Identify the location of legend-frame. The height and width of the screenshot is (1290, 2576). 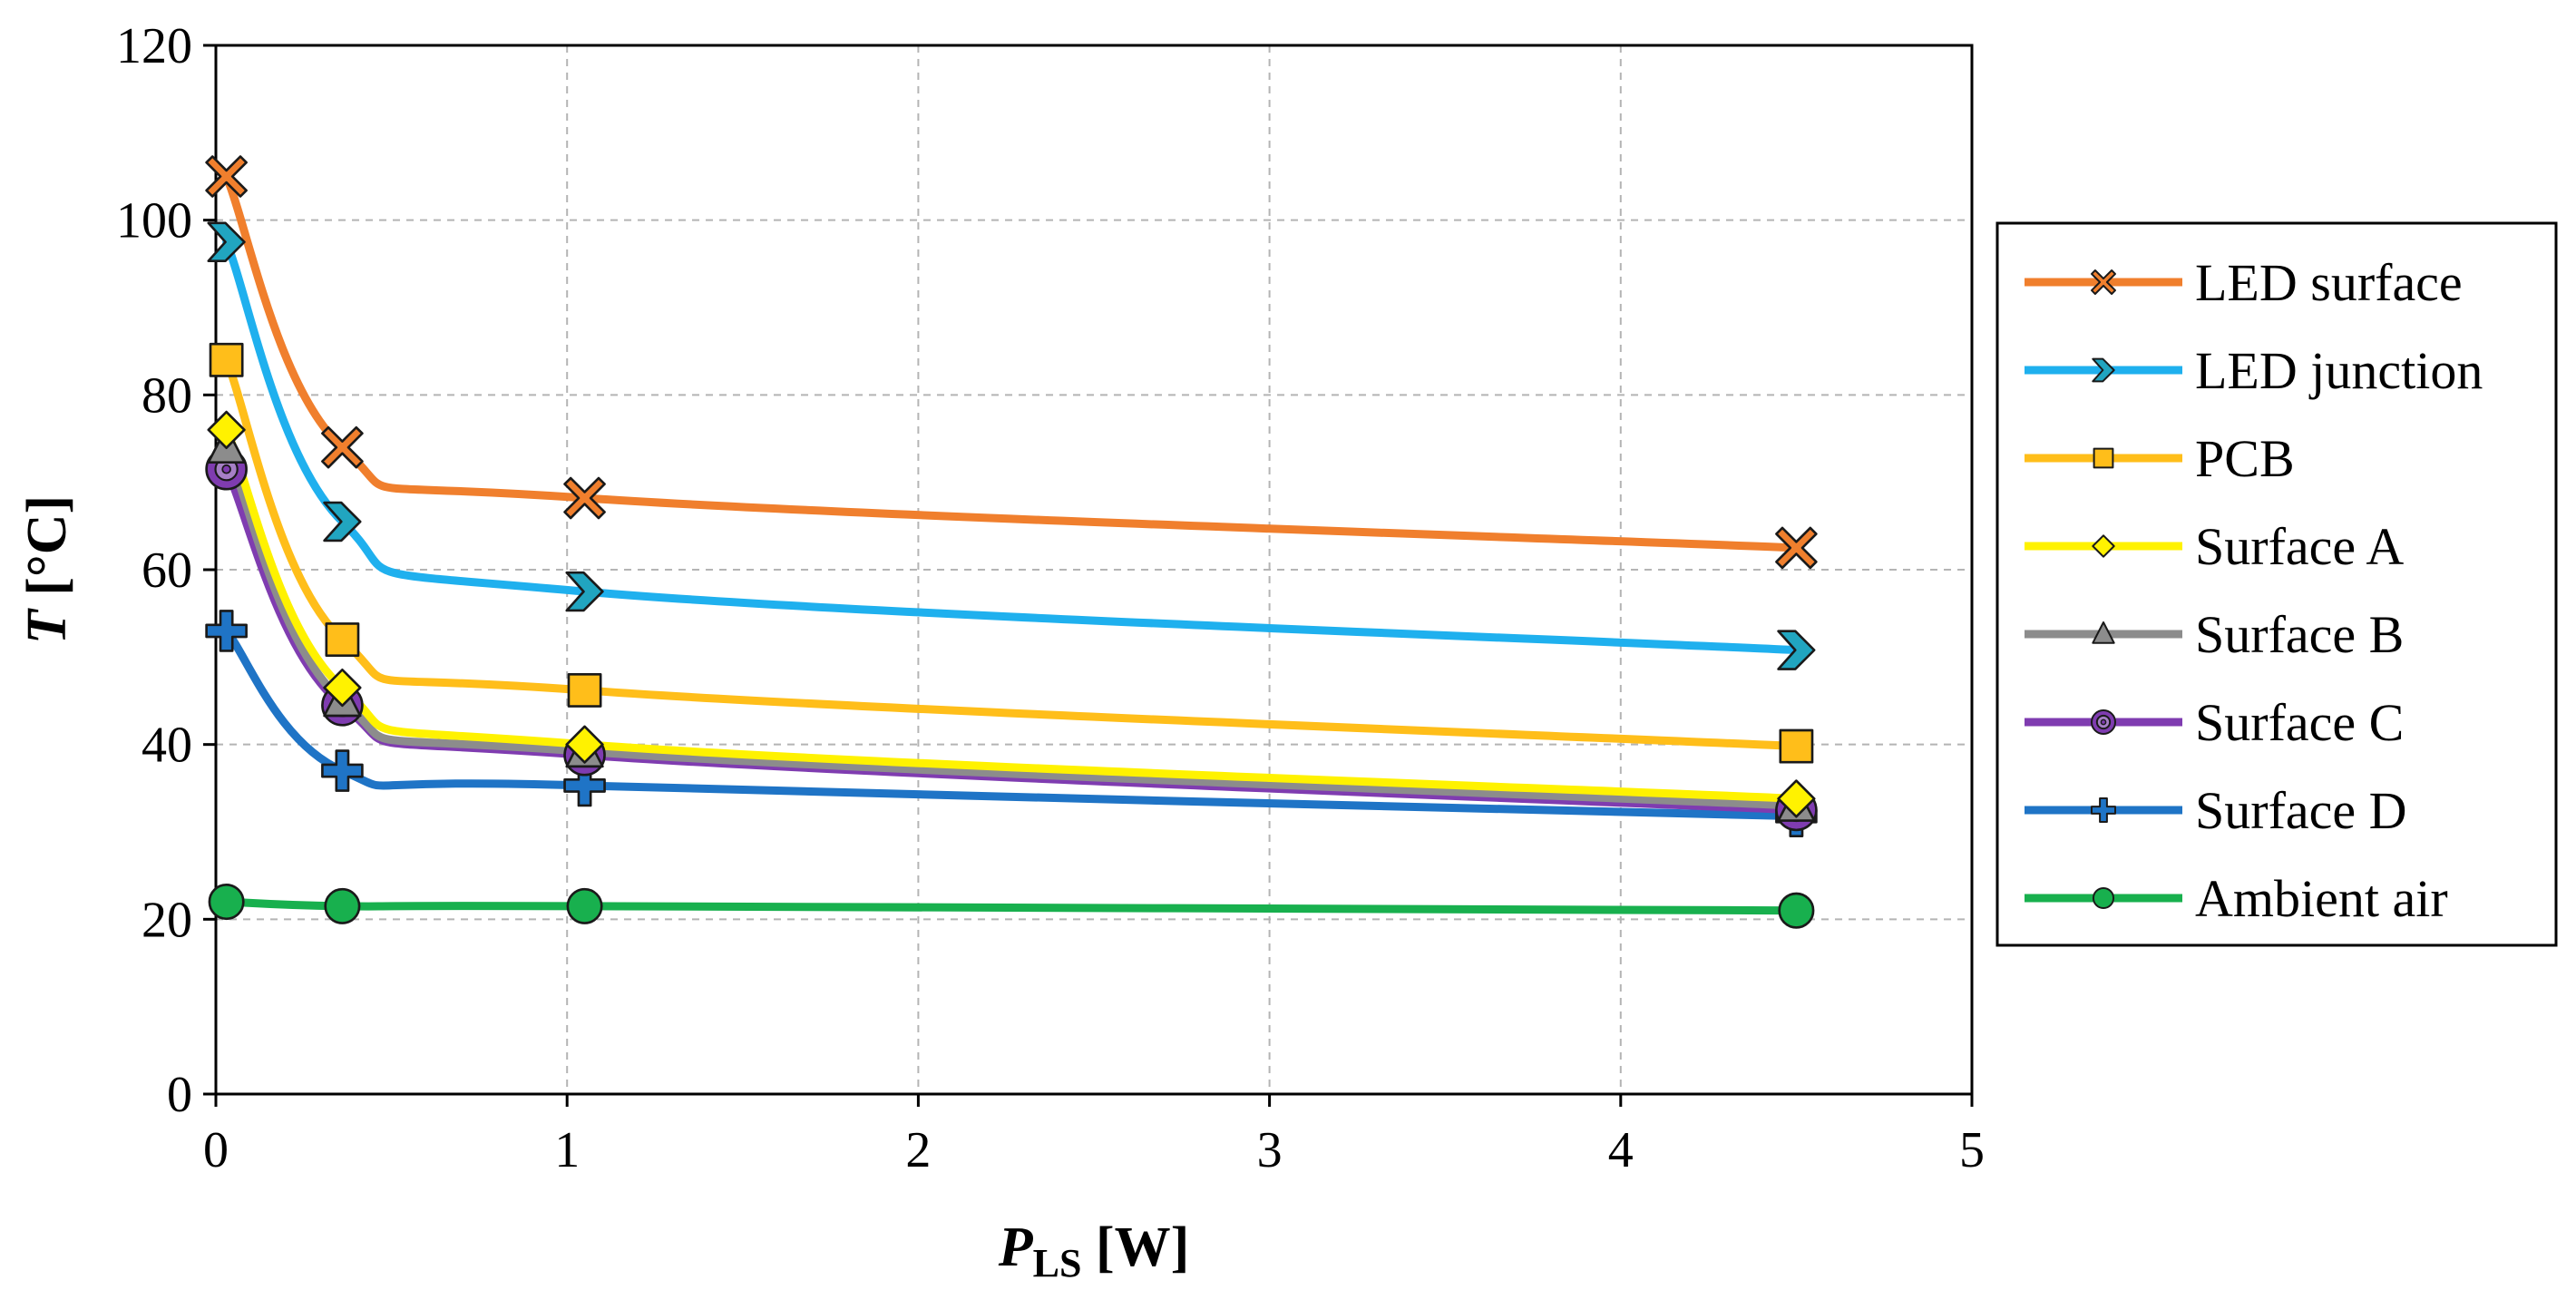
(2276, 584).